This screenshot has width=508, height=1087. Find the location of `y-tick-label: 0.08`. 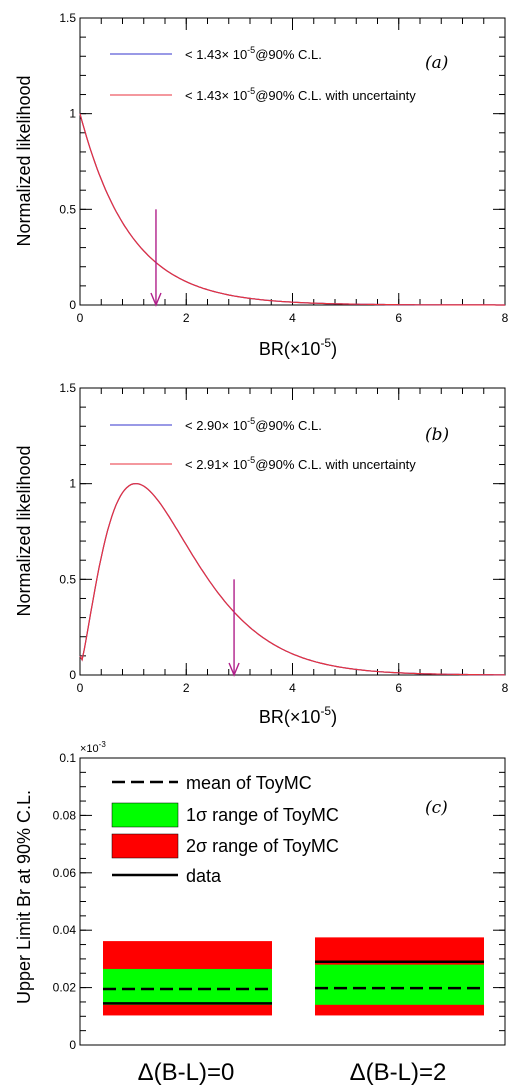

y-tick-label: 0.08 is located at coordinates (65, 815).